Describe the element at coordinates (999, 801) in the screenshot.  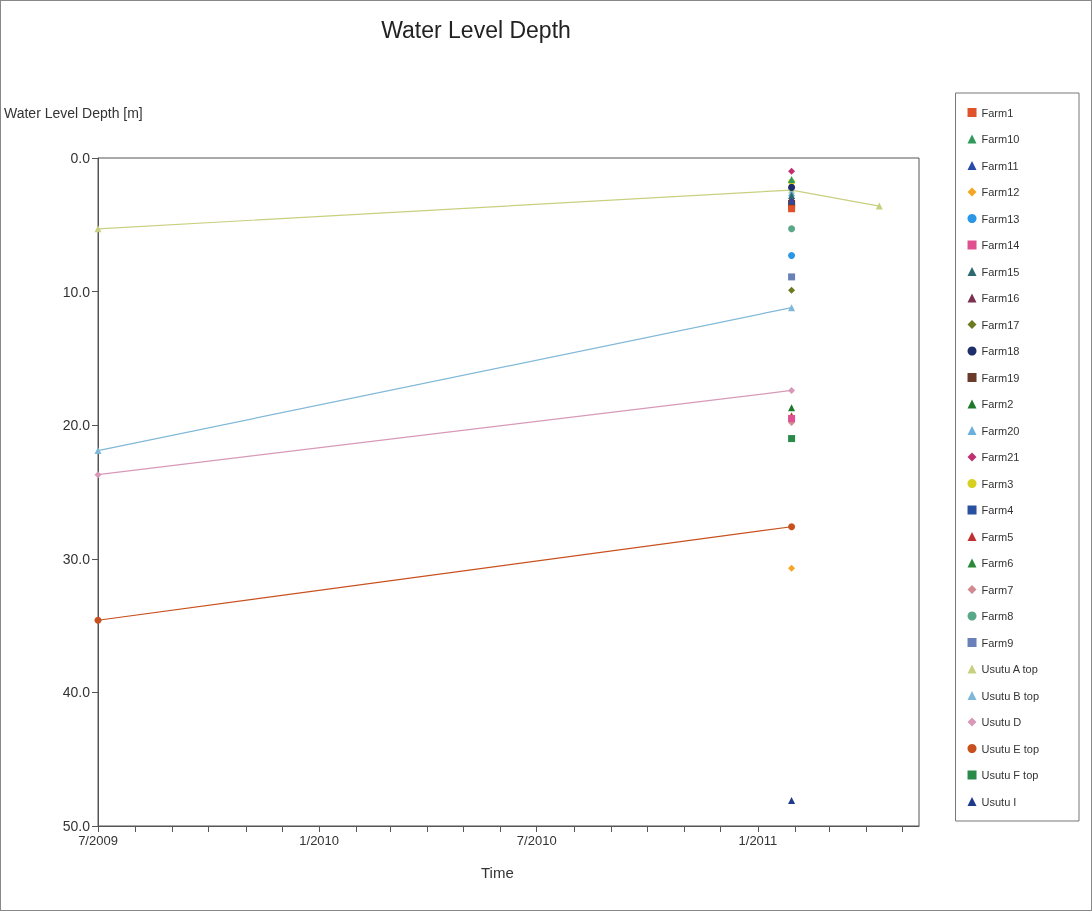
I see `legend-label: Usutu I` at that location.